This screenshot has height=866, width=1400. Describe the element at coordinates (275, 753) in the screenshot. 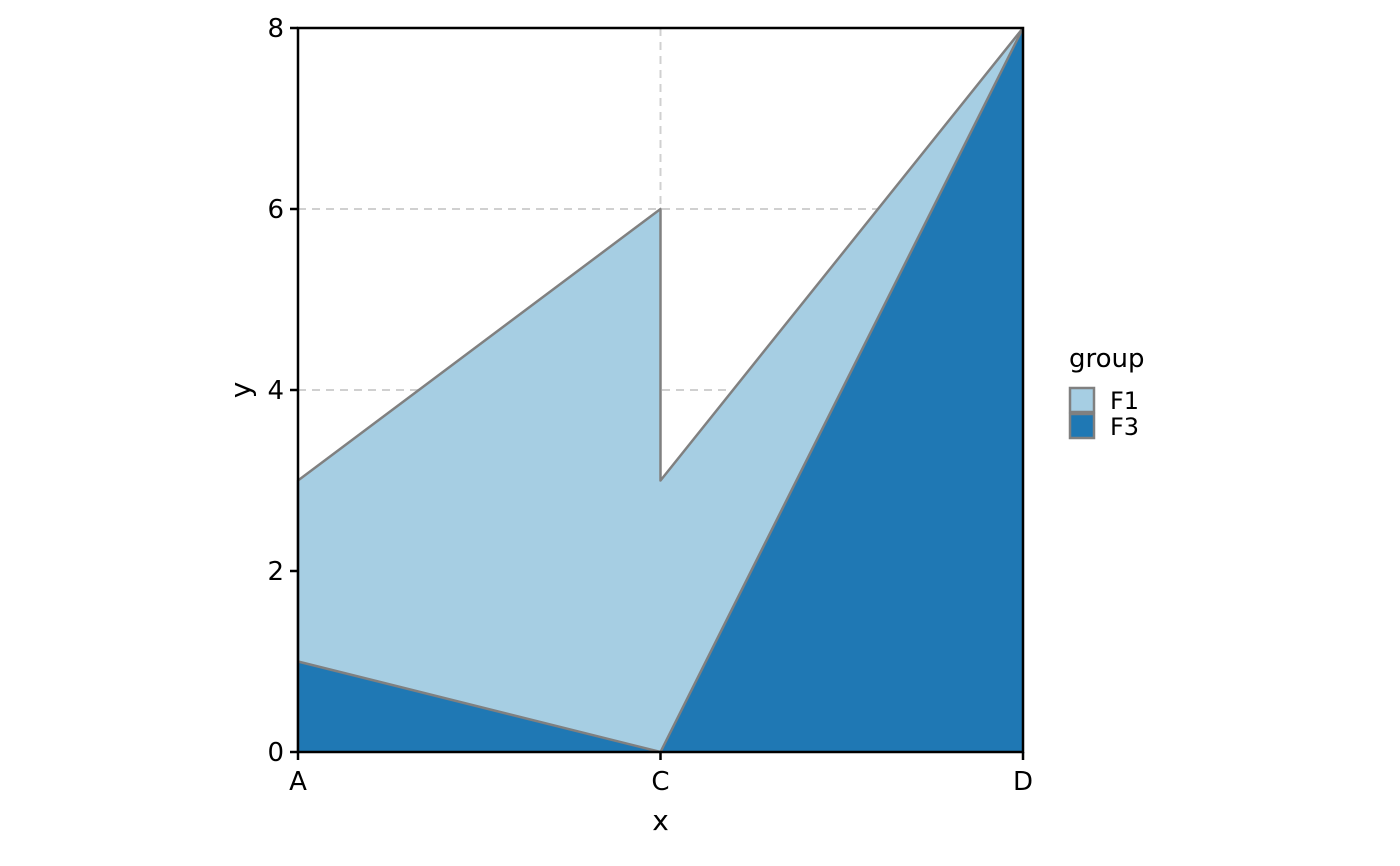

I see `y-tick-label: 0` at that location.